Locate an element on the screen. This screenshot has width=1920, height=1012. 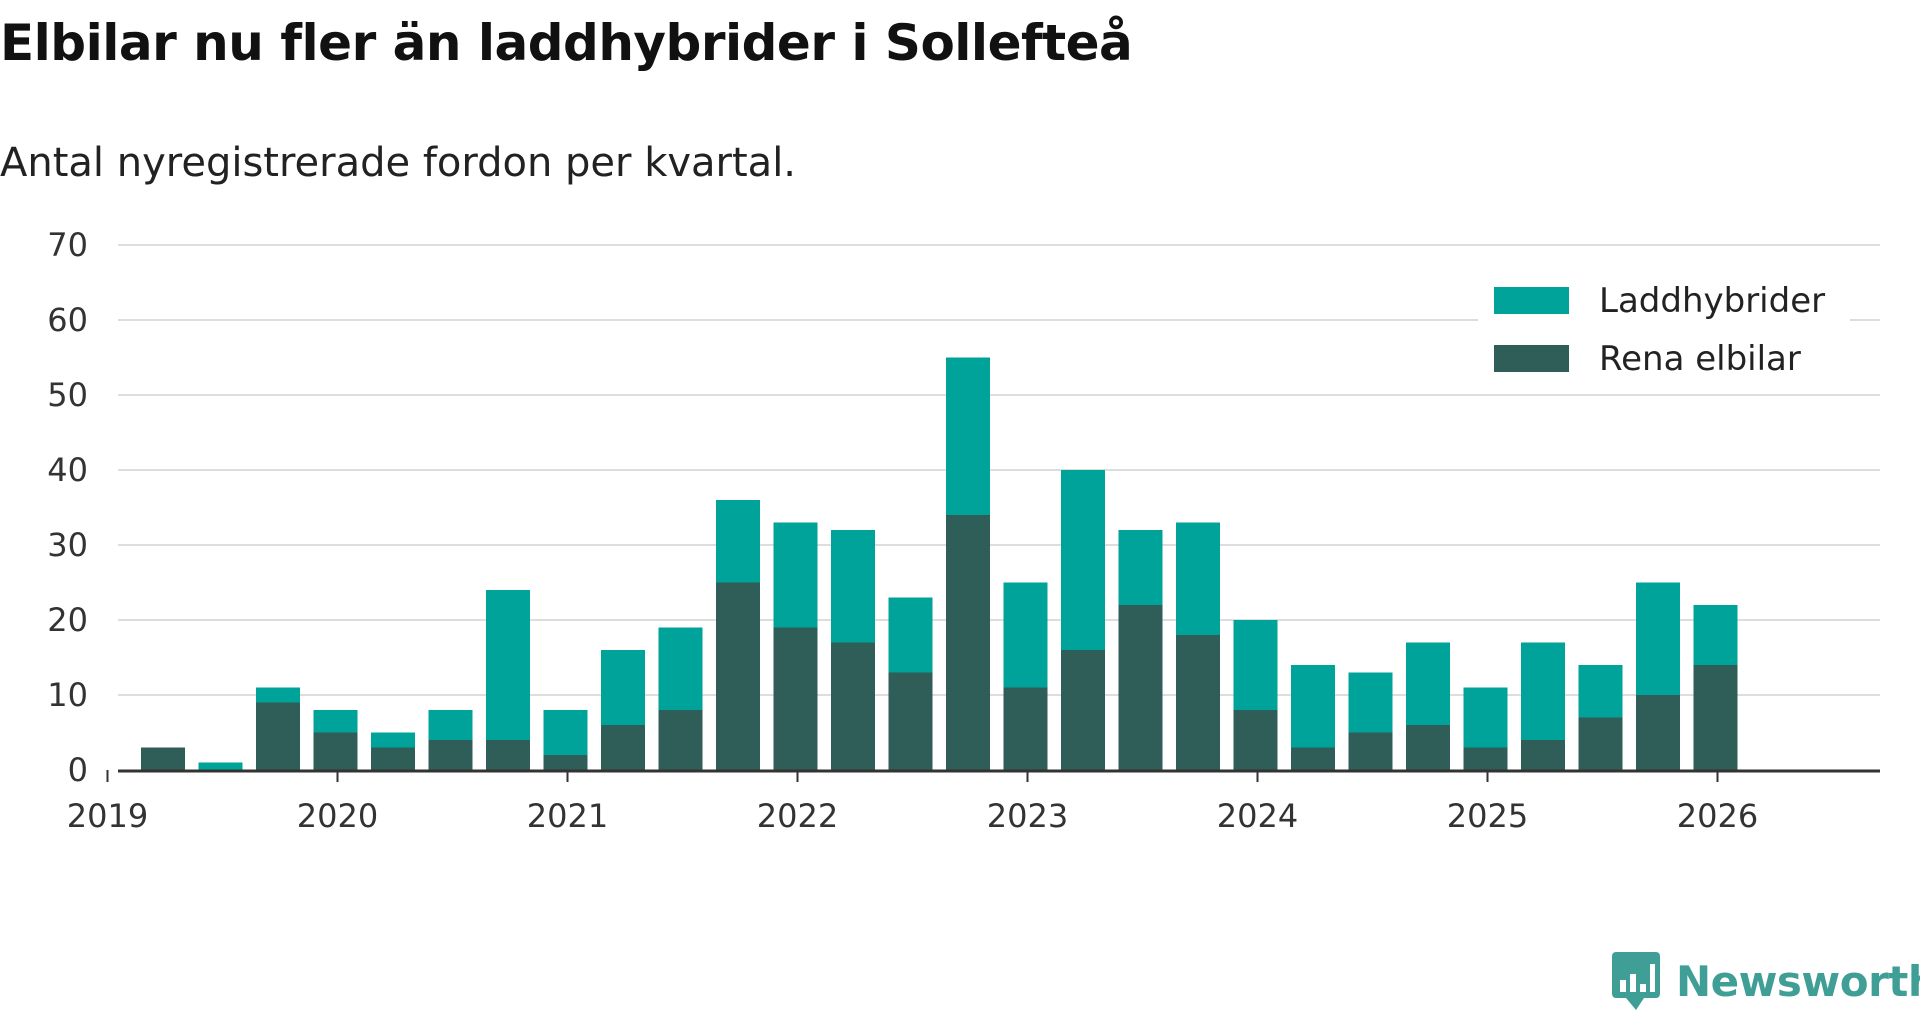
y-tick-label: 10 is located at coordinates (67, 695).